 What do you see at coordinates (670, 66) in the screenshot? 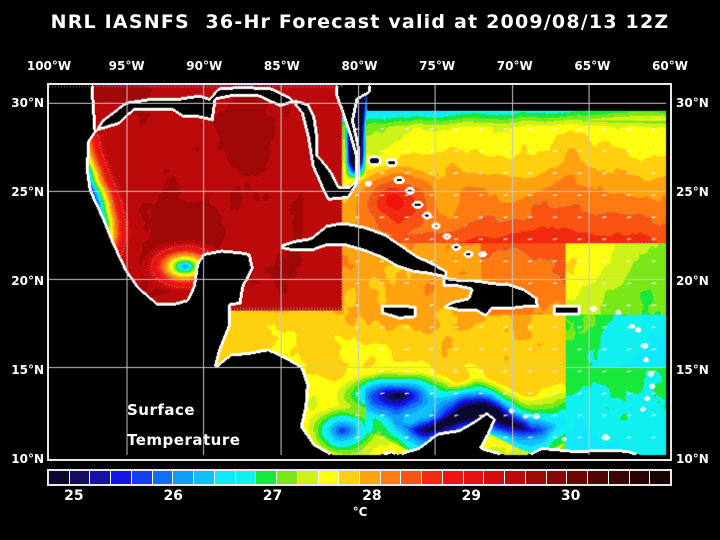
I see `lon-tick-8: 60°W` at bounding box center [670, 66].